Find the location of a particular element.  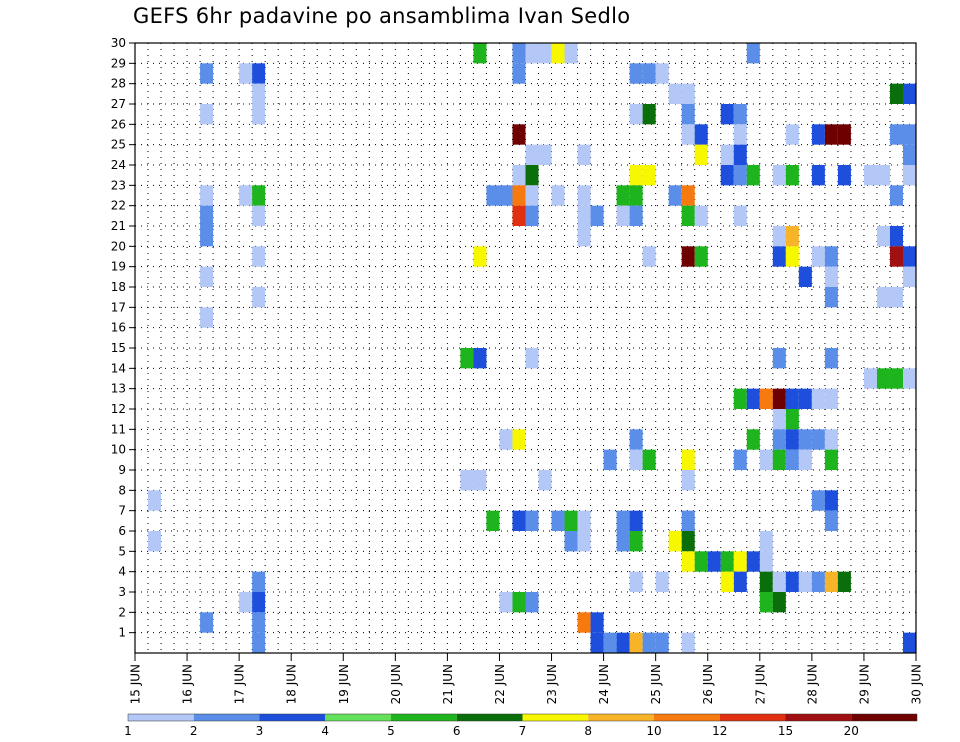

y-tick-label: 6 is located at coordinates (122, 531).